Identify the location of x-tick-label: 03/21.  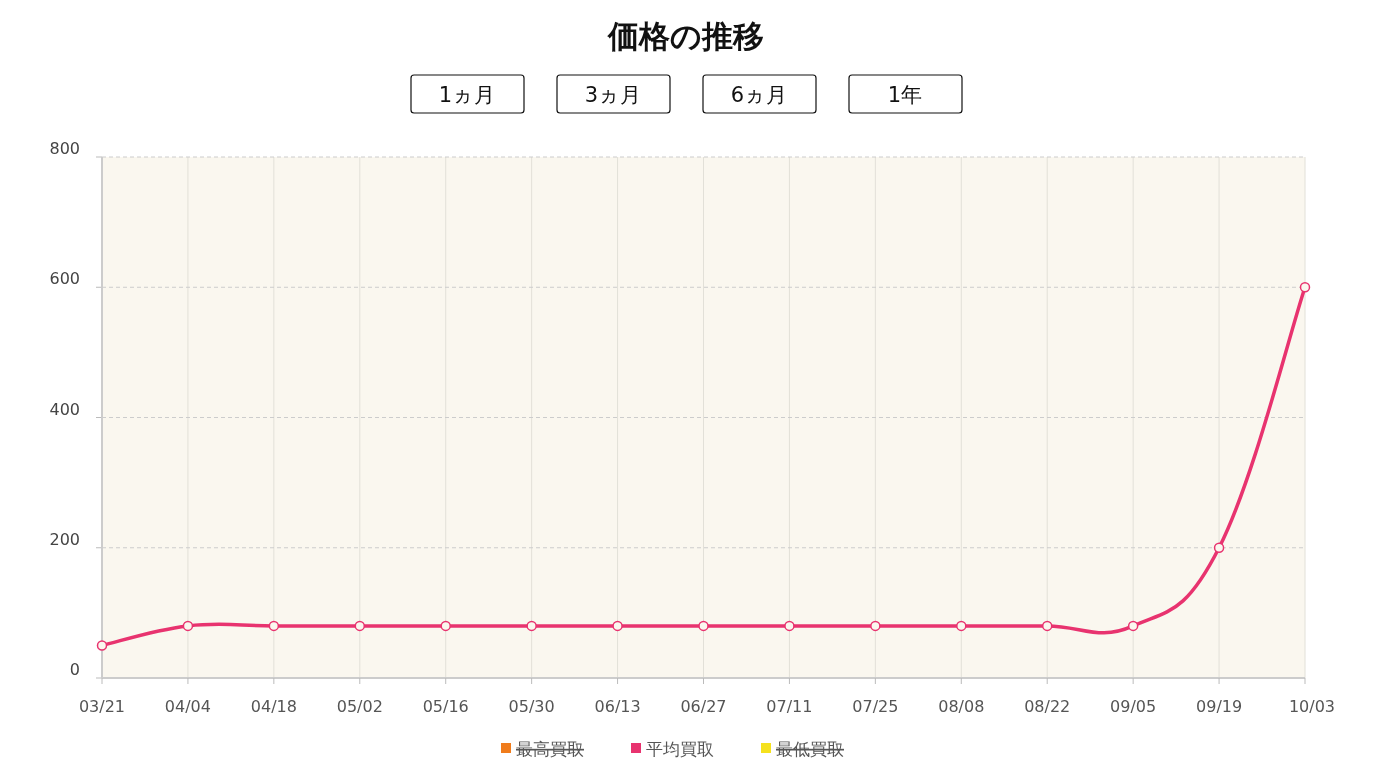
(102, 706).